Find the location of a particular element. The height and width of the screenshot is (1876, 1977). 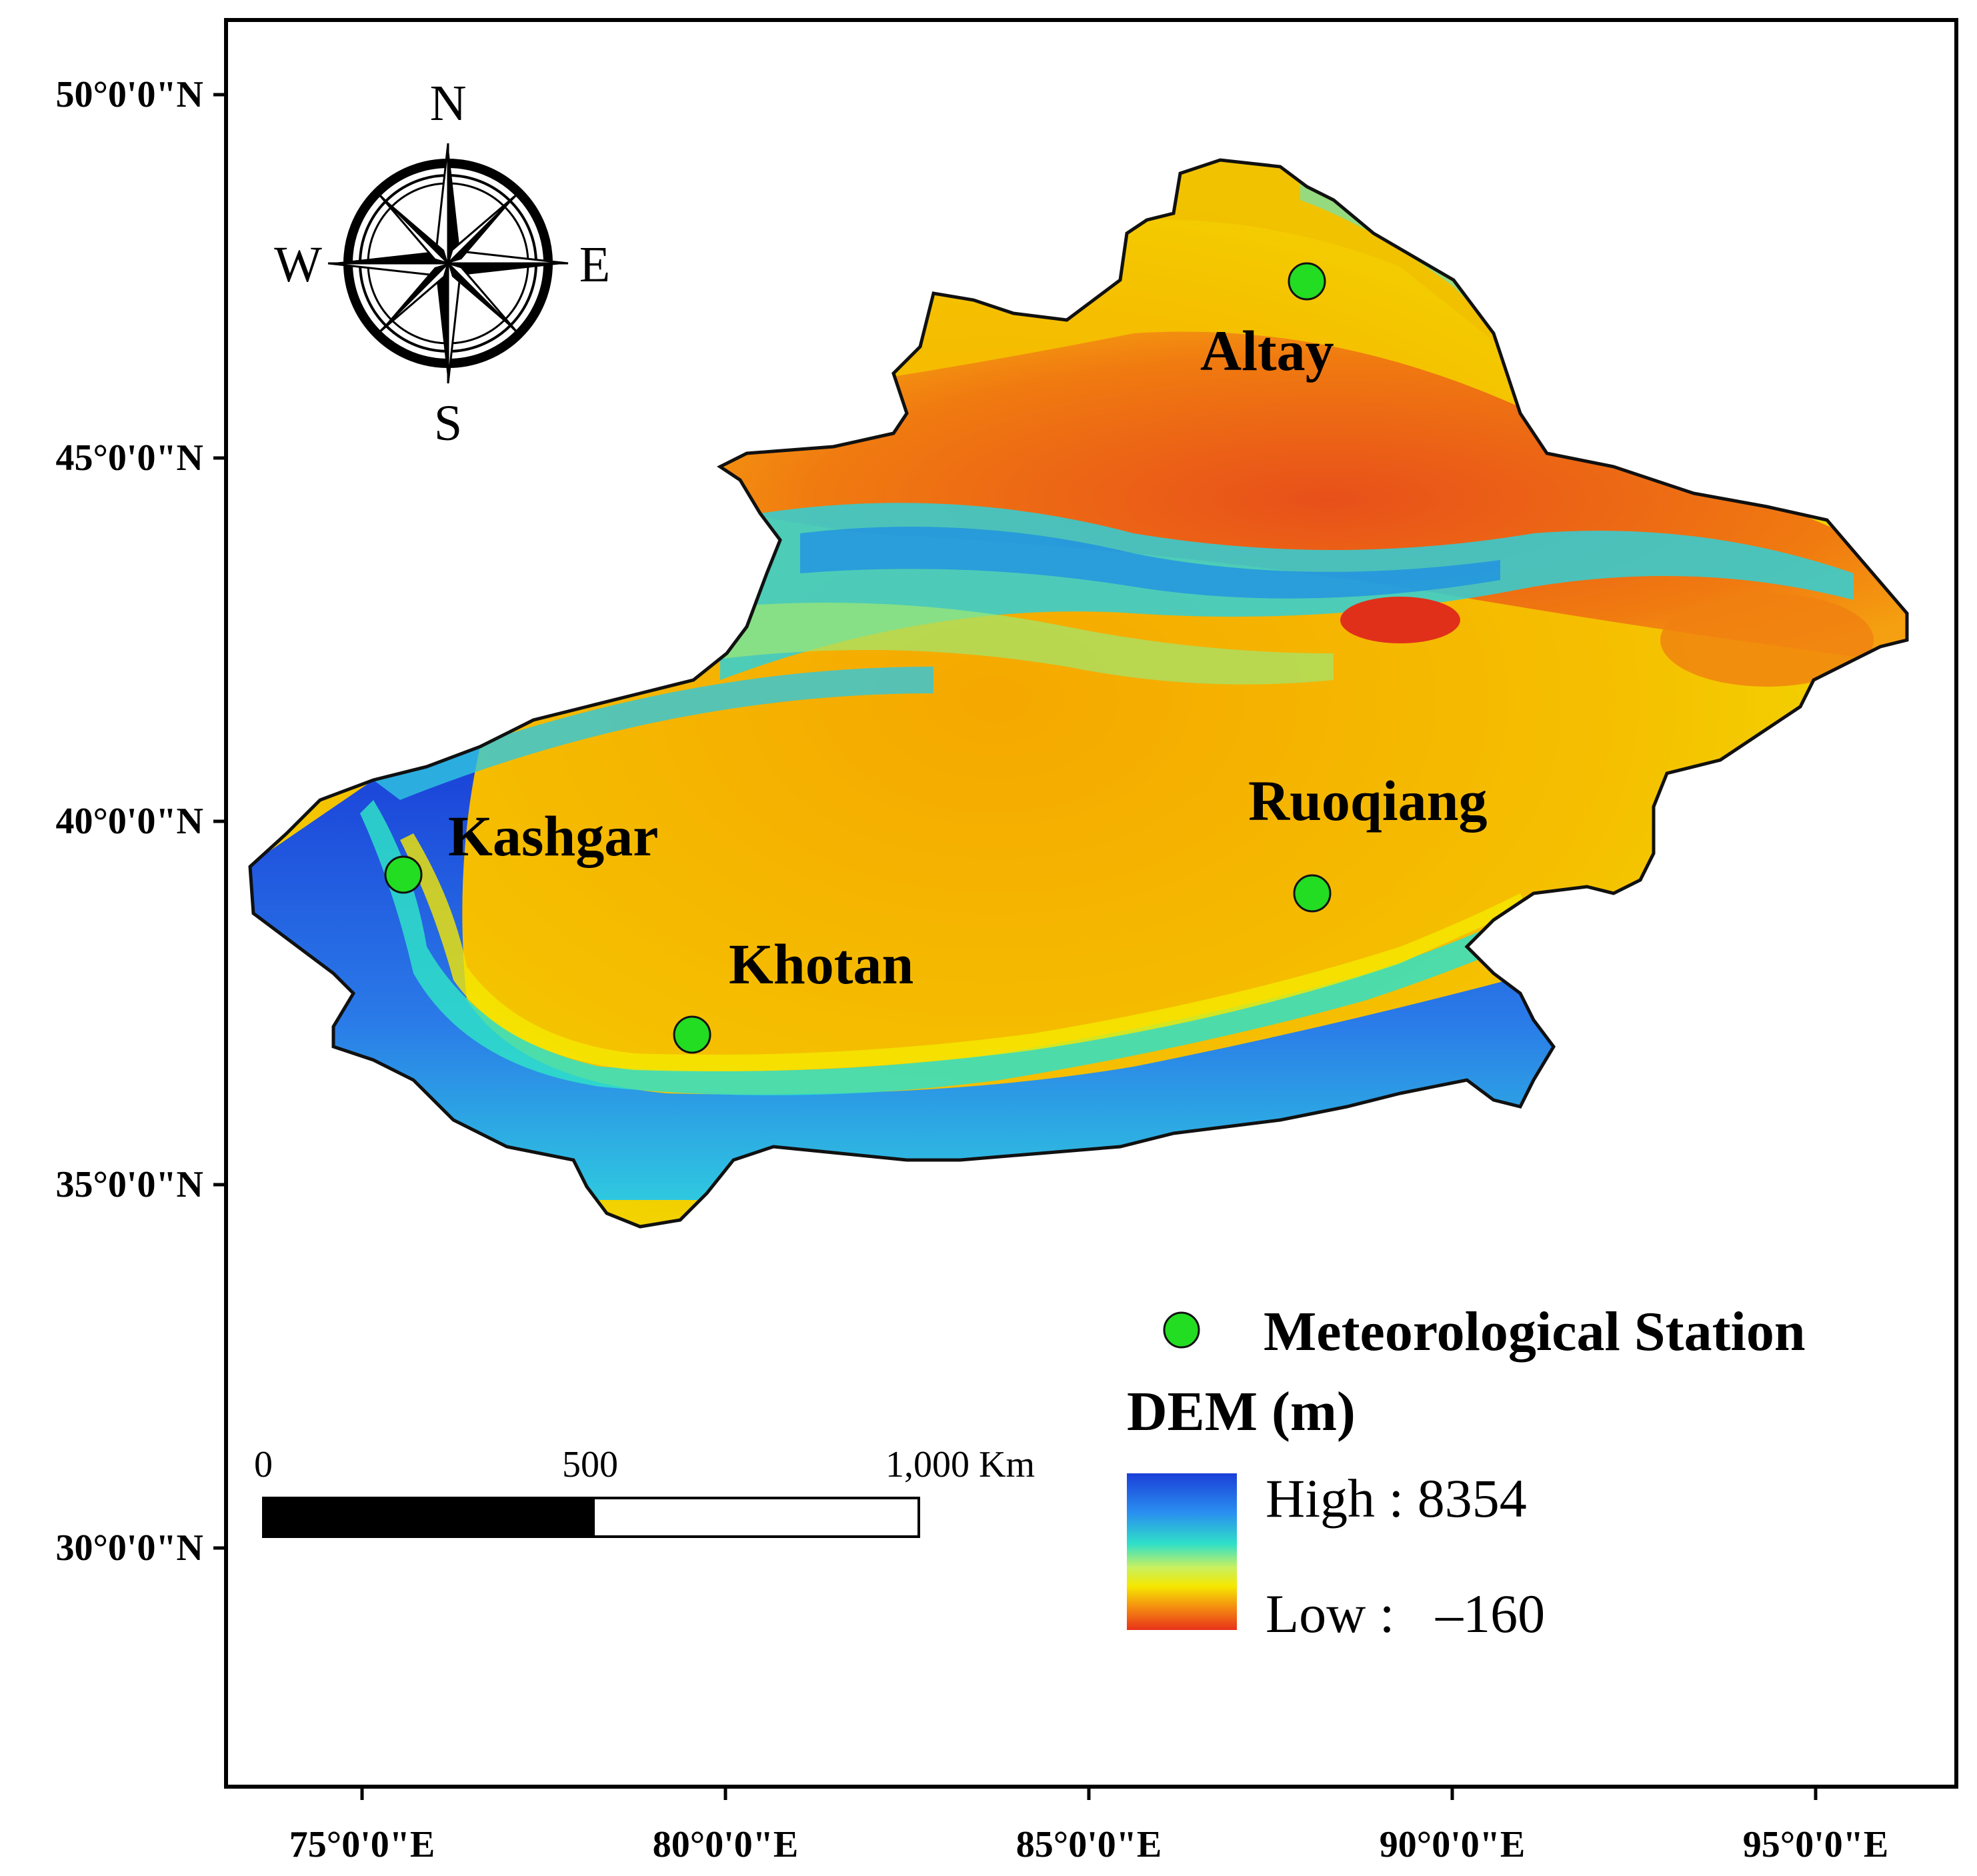

lat-label-40: 40°0'0"N is located at coordinates (129, 821).